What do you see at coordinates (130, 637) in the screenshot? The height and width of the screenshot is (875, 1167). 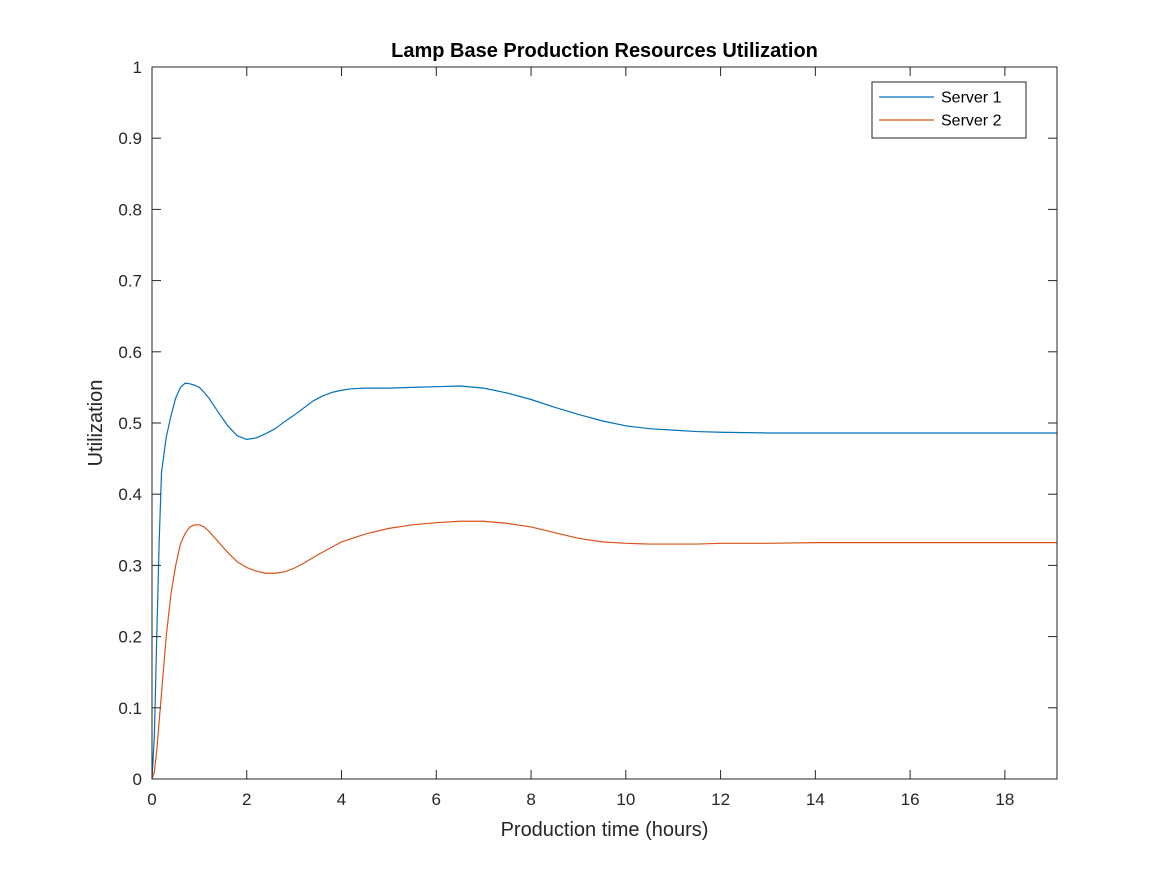 I see `y-tick-label: 0.2` at bounding box center [130, 637].